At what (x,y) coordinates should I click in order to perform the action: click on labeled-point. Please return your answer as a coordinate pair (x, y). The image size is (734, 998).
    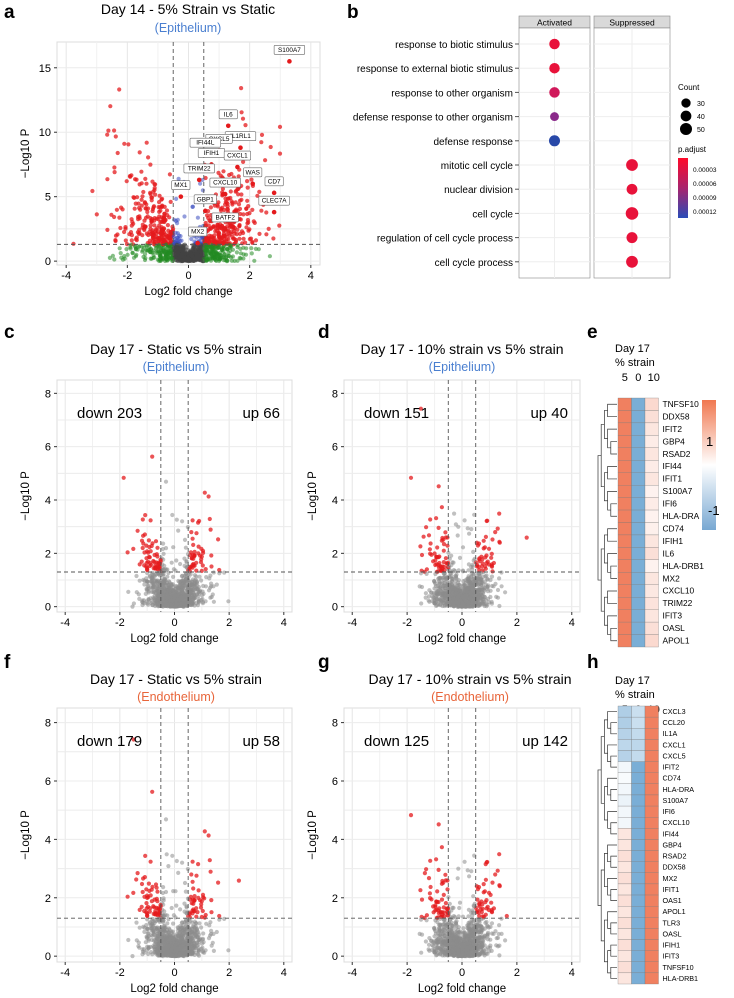
    Looking at the image, I should click on (240, 147).